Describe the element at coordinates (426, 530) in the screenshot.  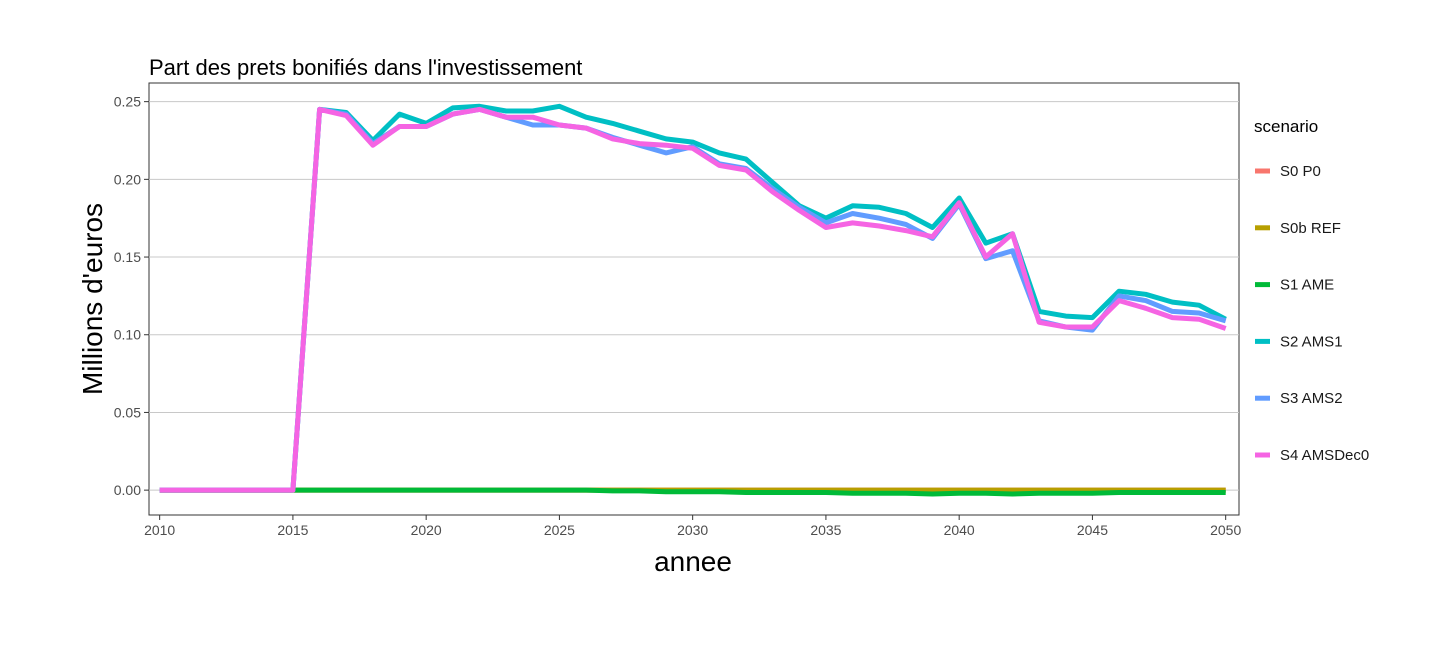
I see `x-tick-label: 2020` at that location.